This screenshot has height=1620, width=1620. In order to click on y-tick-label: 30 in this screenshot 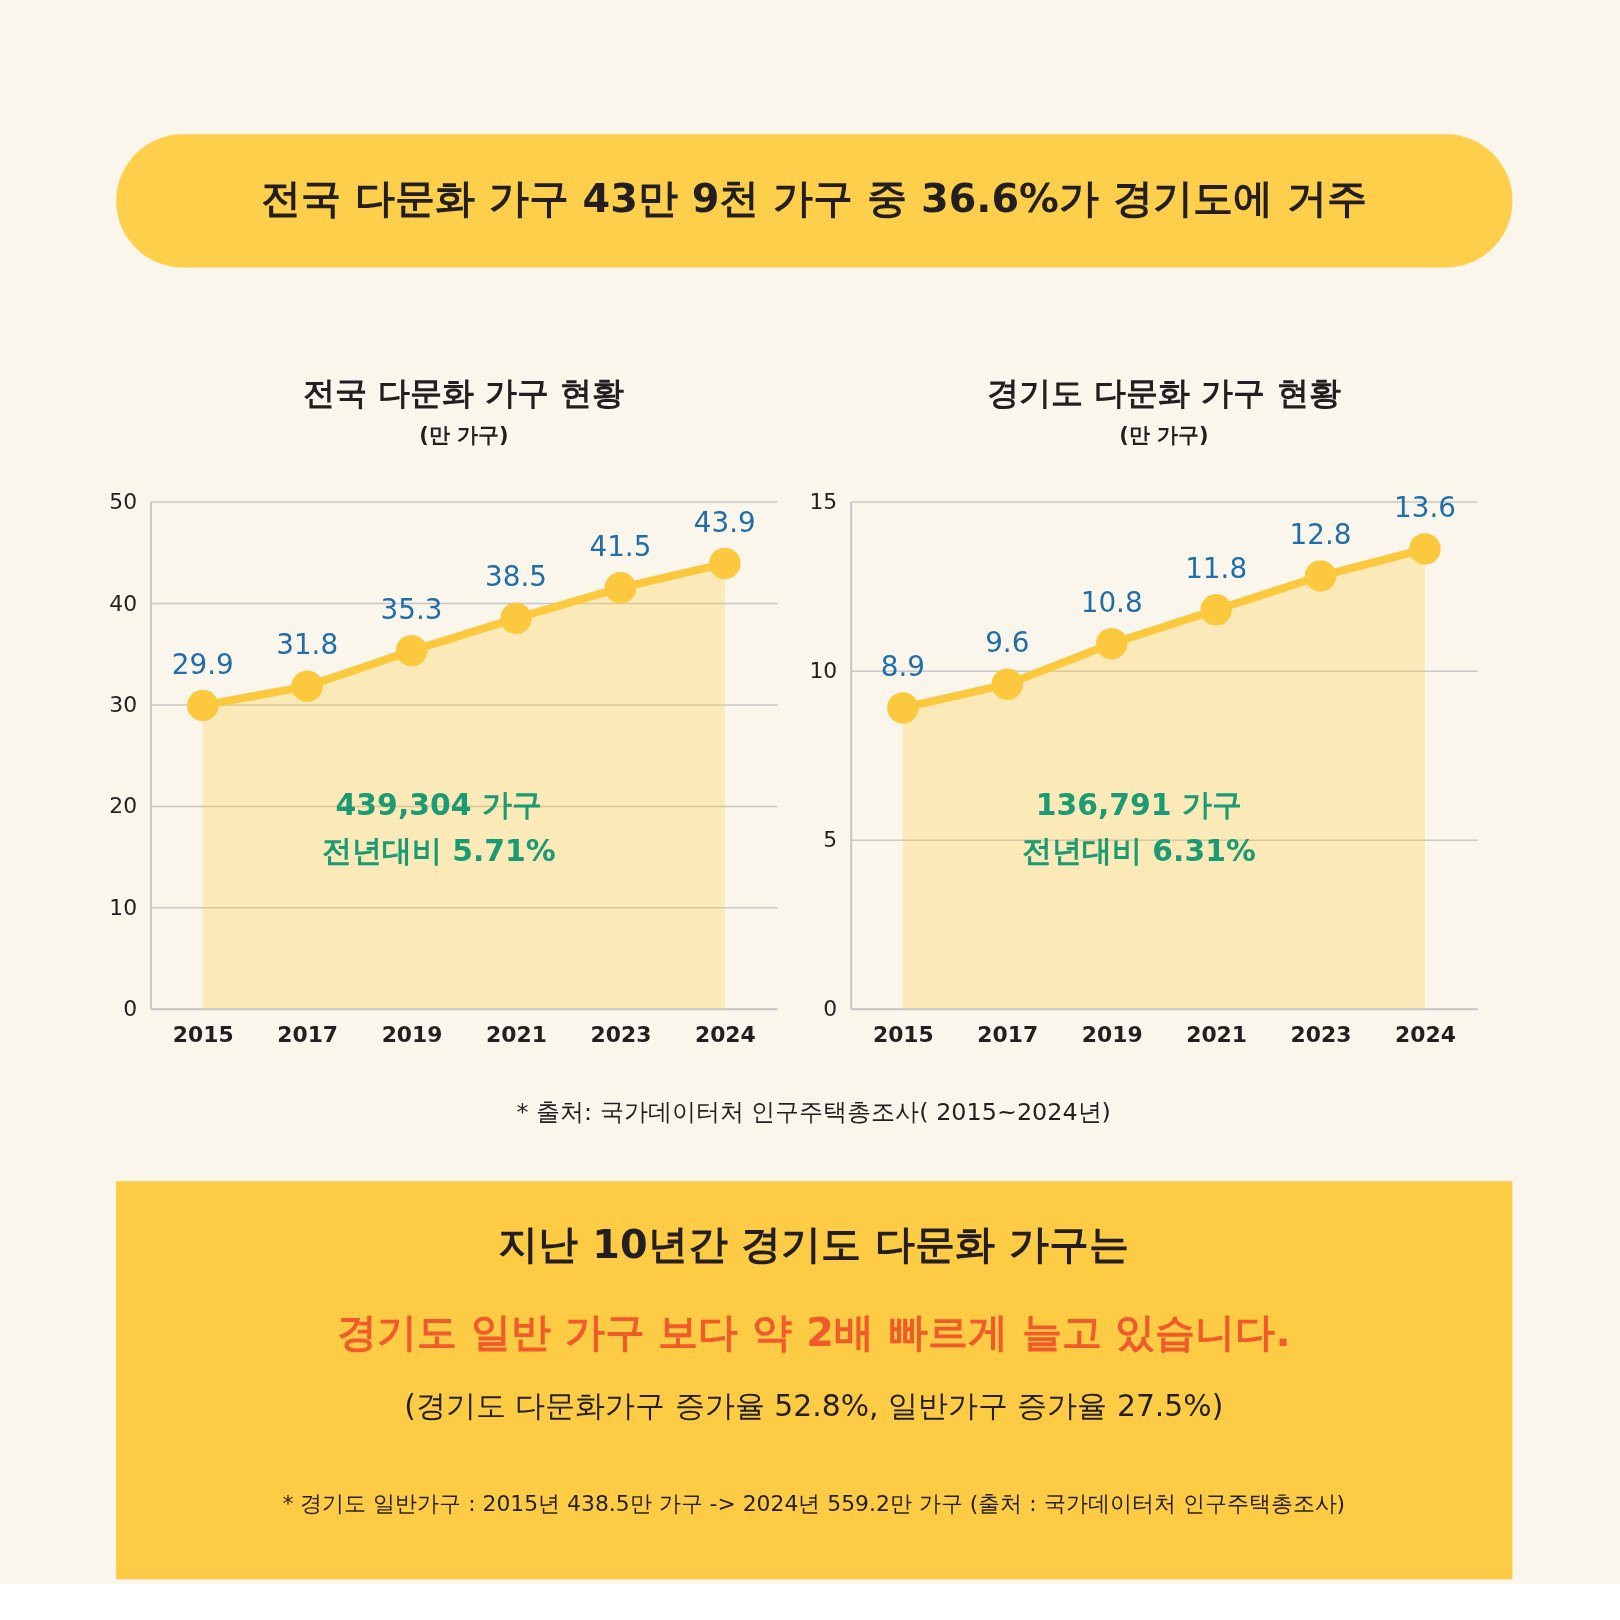, I will do `click(123, 704)`.